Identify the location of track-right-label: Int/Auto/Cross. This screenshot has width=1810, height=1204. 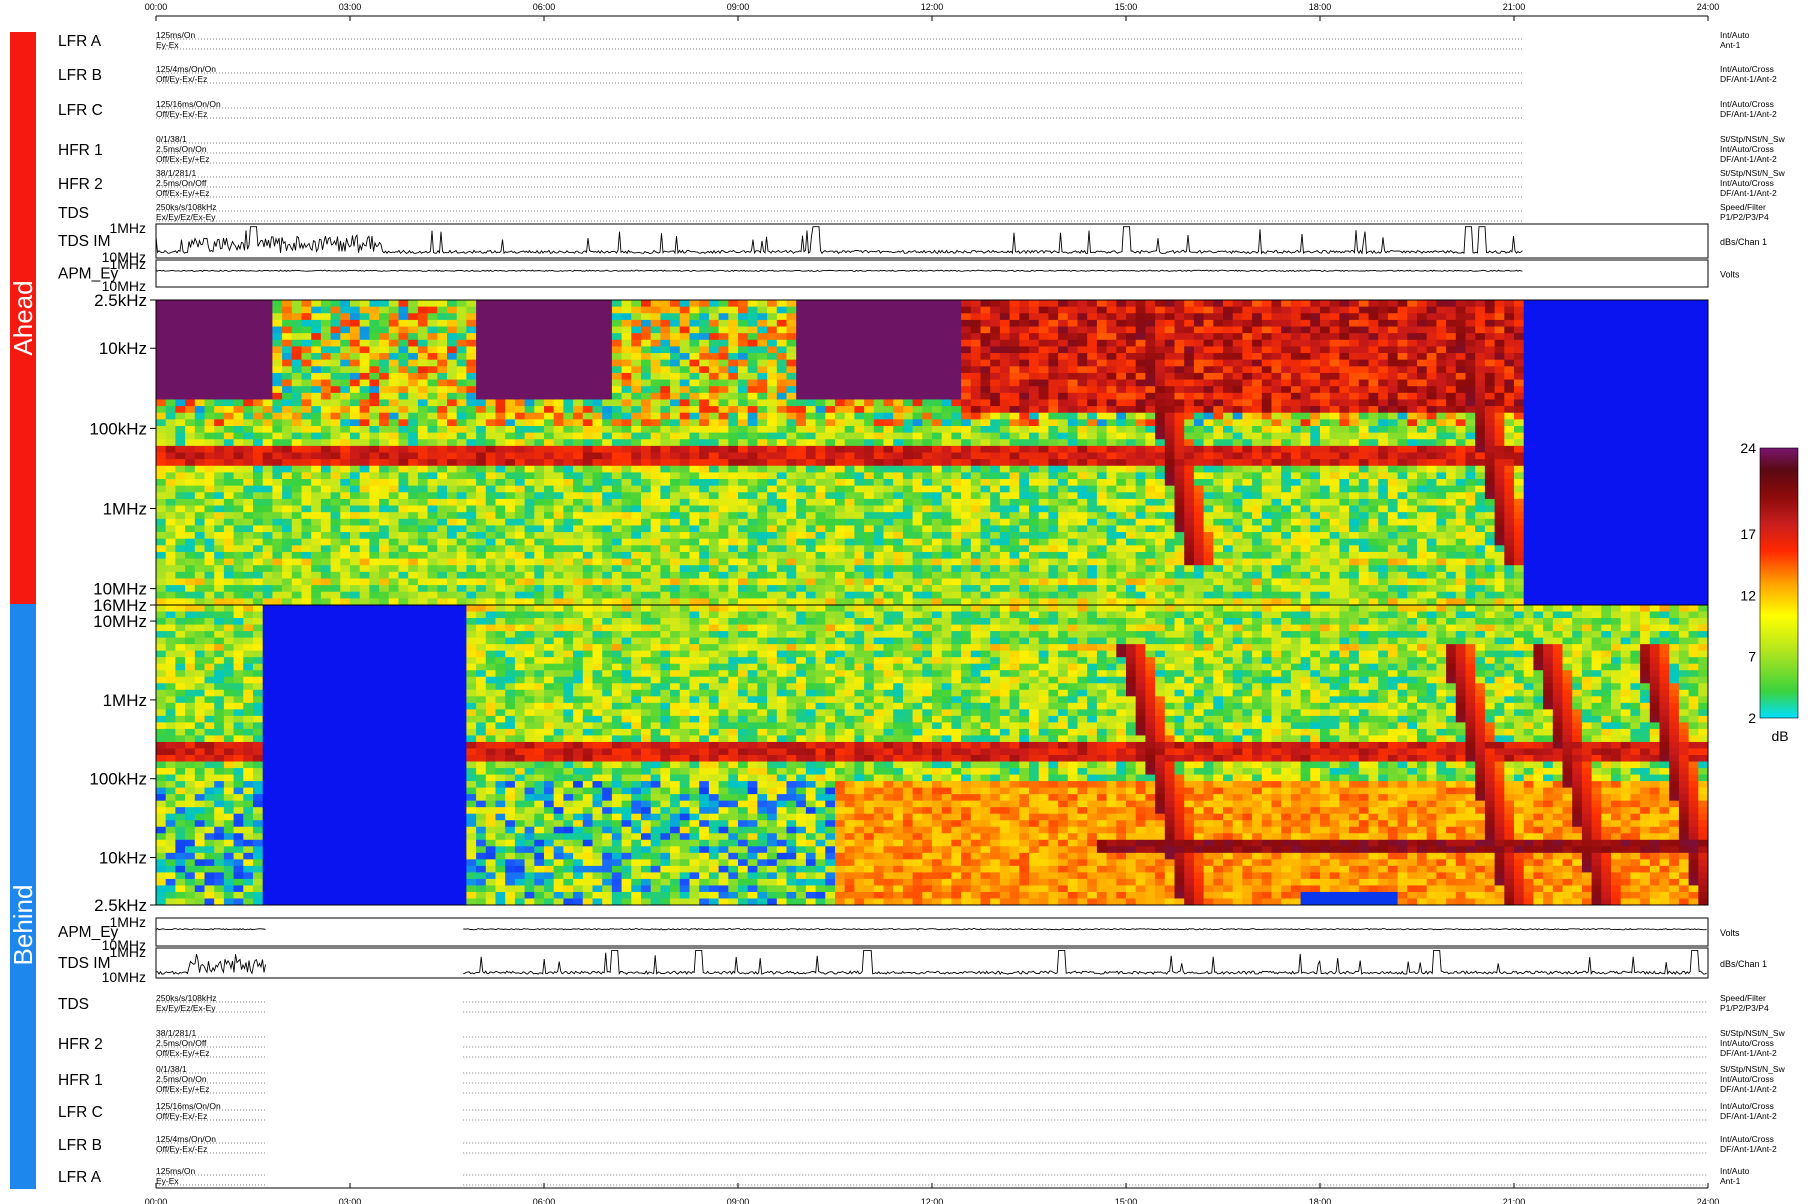
(1747, 183).